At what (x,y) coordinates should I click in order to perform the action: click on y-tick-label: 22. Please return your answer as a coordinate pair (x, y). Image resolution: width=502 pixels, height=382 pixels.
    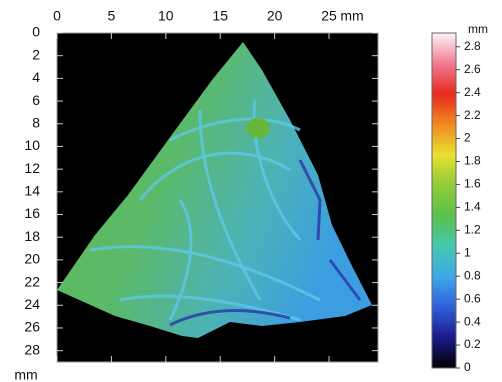
    Looking at the image, I should click on (32, 281).